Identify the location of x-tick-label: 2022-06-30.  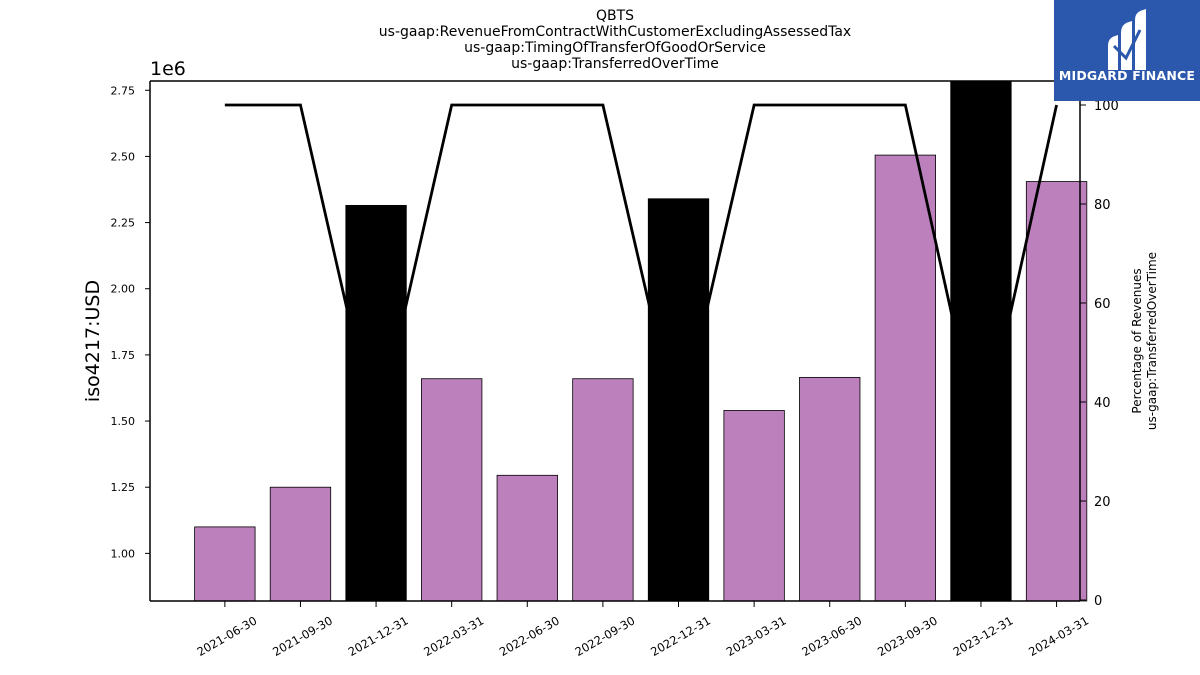
(529, 636).